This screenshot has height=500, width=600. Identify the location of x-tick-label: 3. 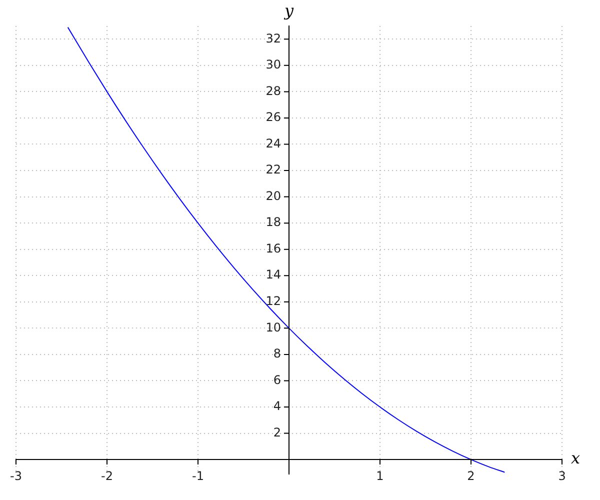
(562, 475).